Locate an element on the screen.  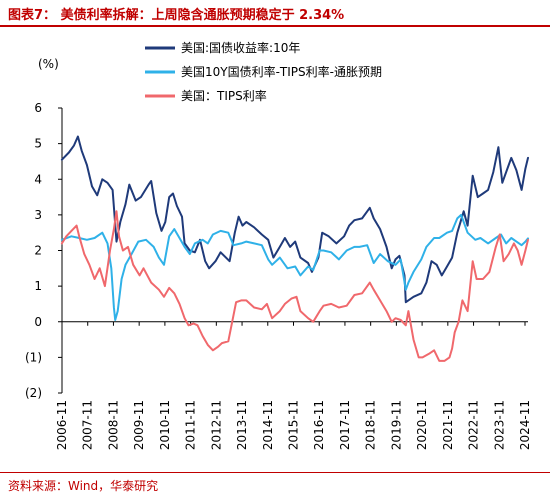
y-tick-label: 0 is located at coordinates (38, 322).